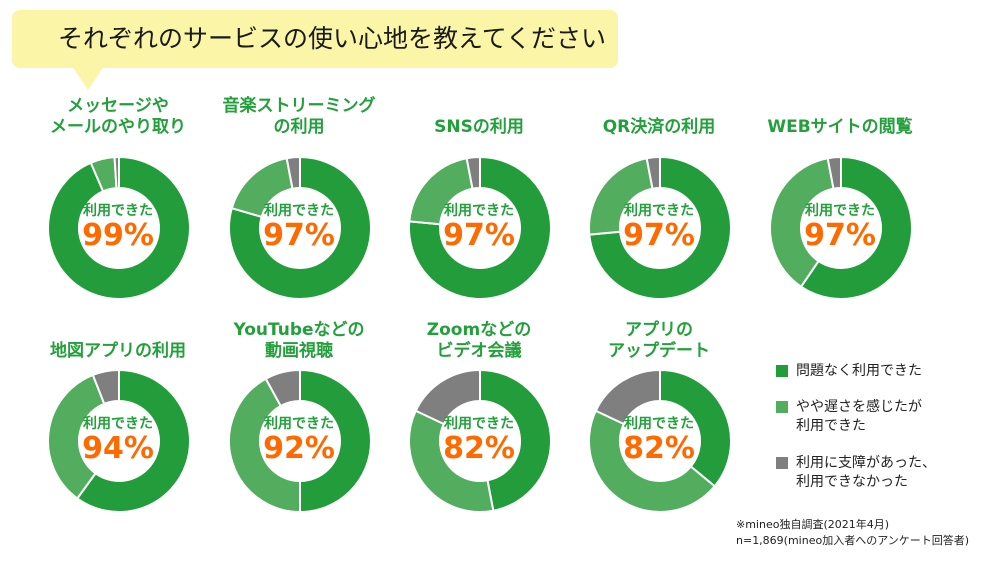 The image size is (1006, 562). I want to click on sample-note: n=1,869(mineo加入者へのアンケート回答者), so click(853, 540).